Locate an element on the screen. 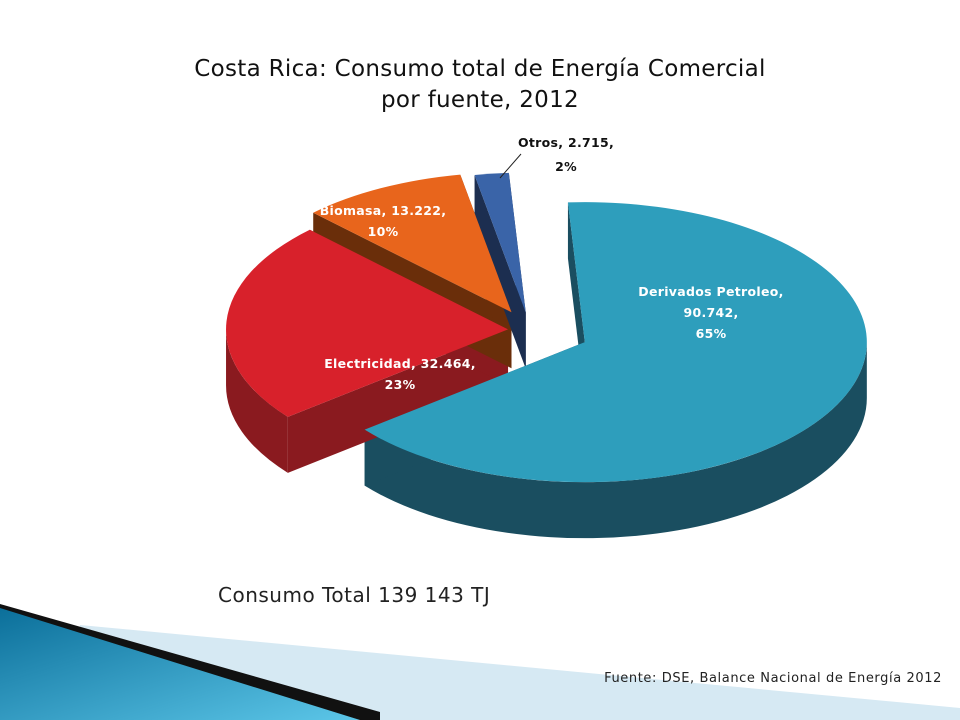 The height and width of the screenshot is (720, 960). slice-top-otros is located at coordinates (500, 242).